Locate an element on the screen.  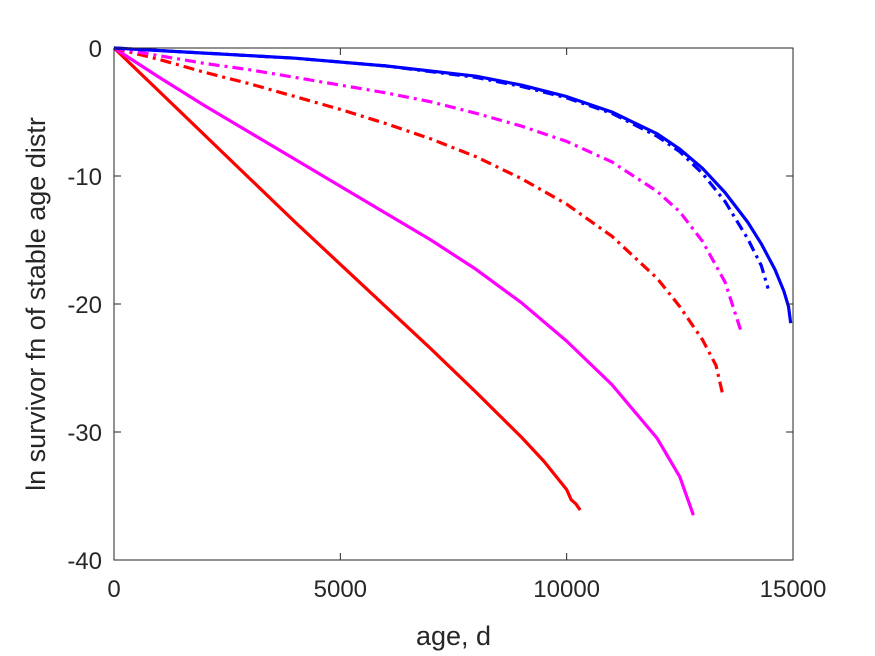
x-axis-label: age, d is located at coordinates (453, 636).